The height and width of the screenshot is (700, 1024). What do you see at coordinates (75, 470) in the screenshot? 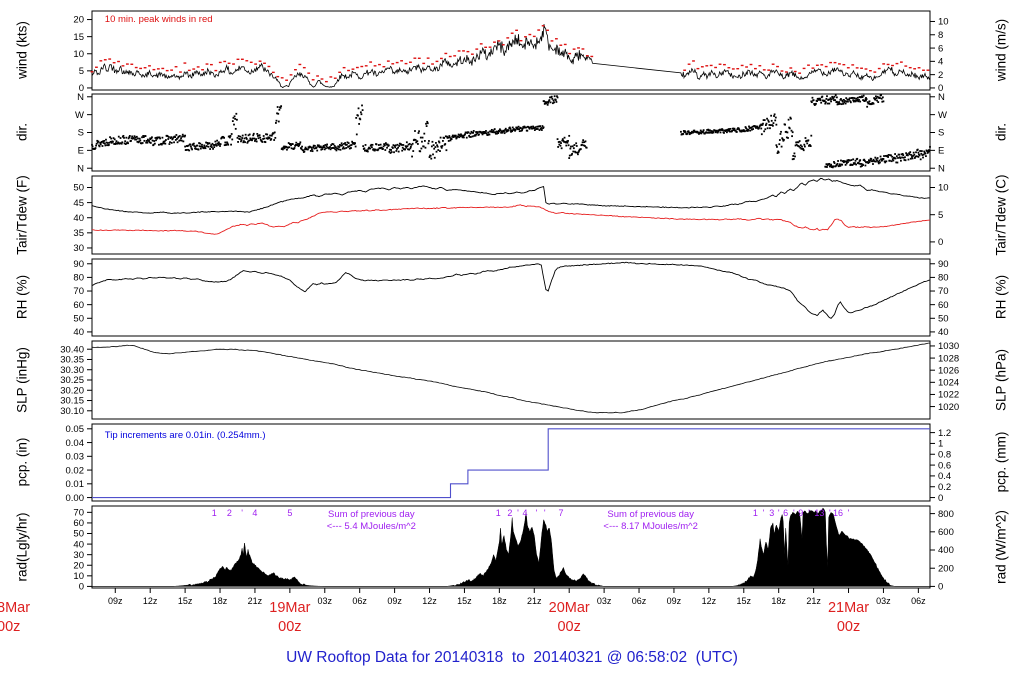
I see `svg-text: 0.02` at bounding box center [75, 470].